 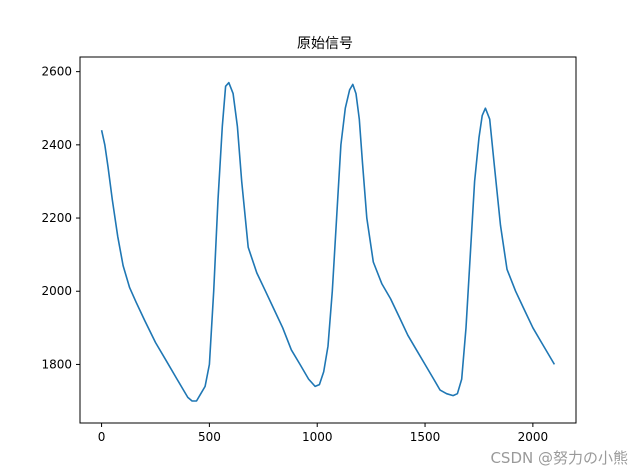 I want to click on y-tick-label: 2400, so click(x=56, y=145).